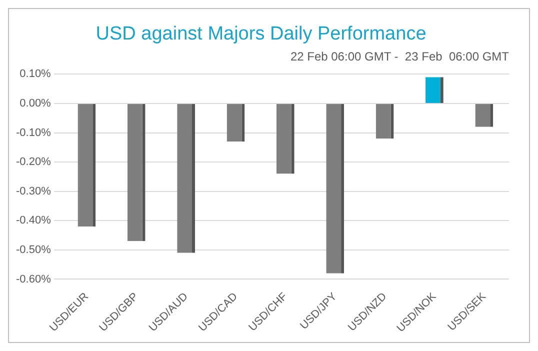 The height and width of the screenshot is (351, 538). Describe the element at coordinates (400, 56) in the screenshot. I see `chart-subtitle: 22 Feb 06:00 GMT - 23 Feb 06:00 GMT` at that location.